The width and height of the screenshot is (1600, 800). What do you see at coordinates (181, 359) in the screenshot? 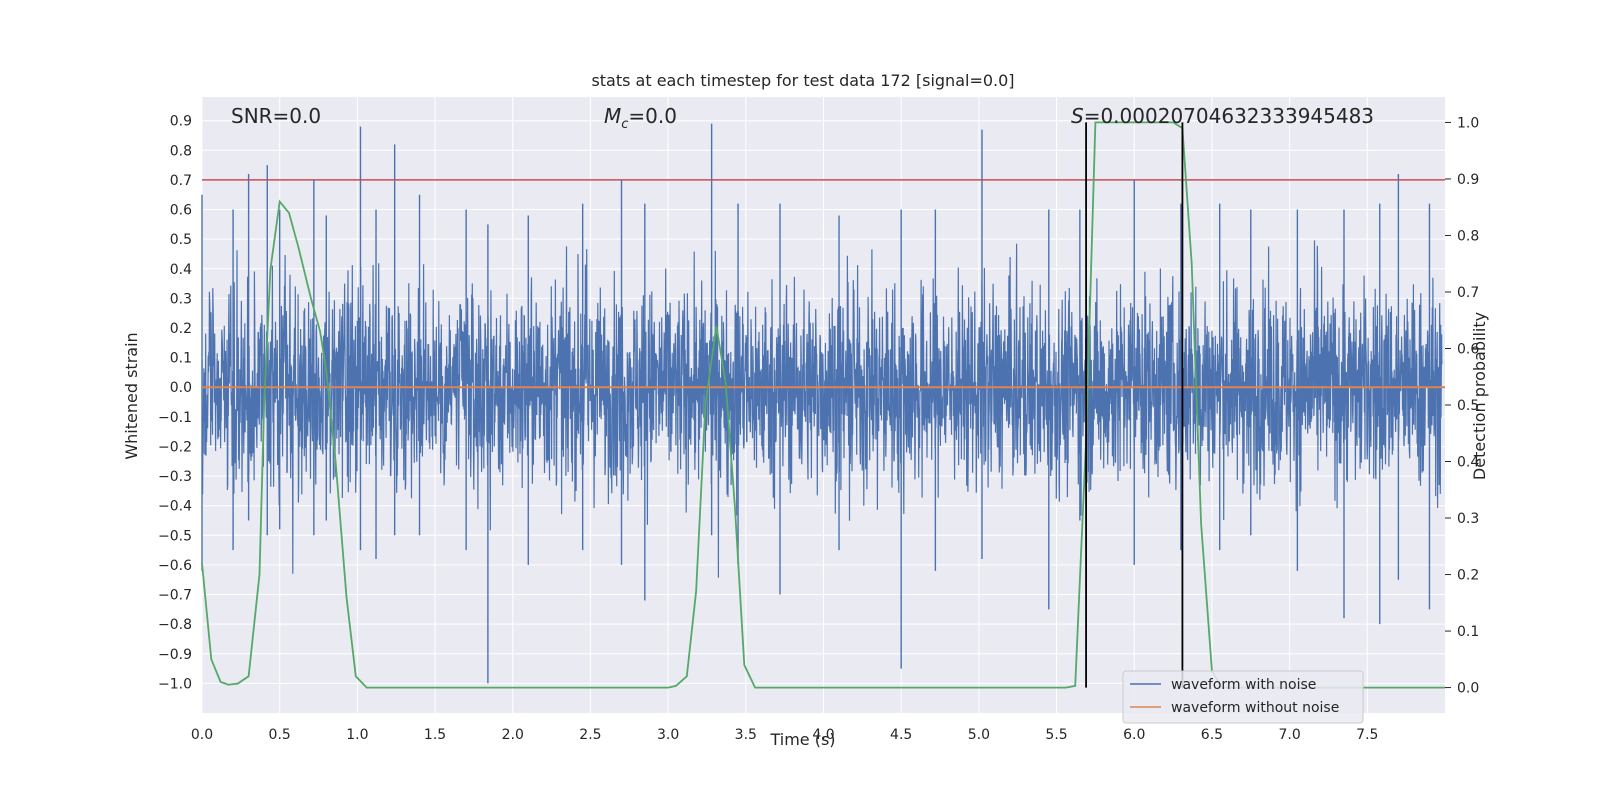
I see `y-tick-label: 0.1` at bounding box center [181, 359].